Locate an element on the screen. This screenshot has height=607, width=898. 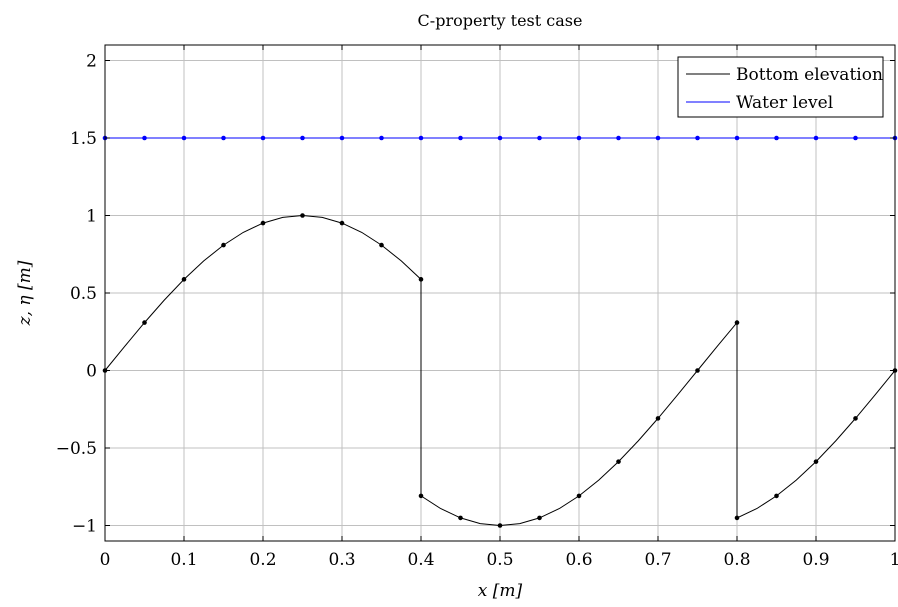
chart-title: C-property test case is located at coordinates (500, 20).